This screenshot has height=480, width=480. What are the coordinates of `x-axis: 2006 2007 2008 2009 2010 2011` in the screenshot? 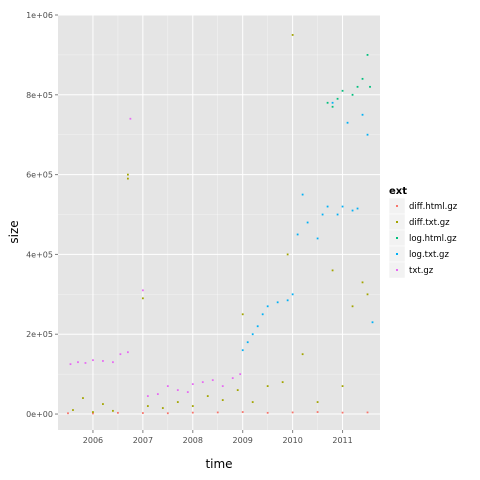 It's located at (218, 437).